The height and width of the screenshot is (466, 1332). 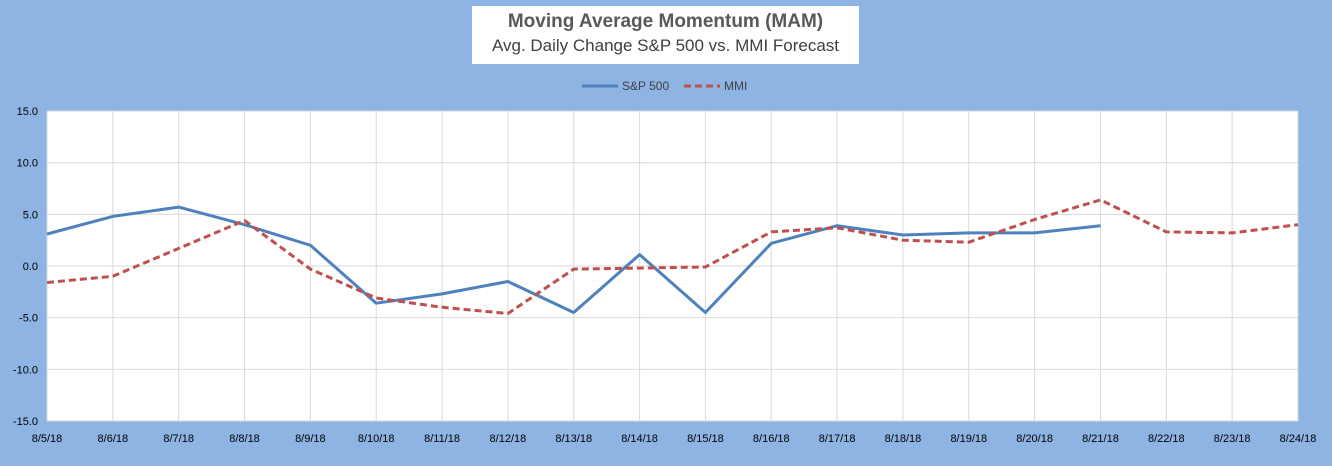 I want to click on legend-label: MMI, so click(x=735, y=86).